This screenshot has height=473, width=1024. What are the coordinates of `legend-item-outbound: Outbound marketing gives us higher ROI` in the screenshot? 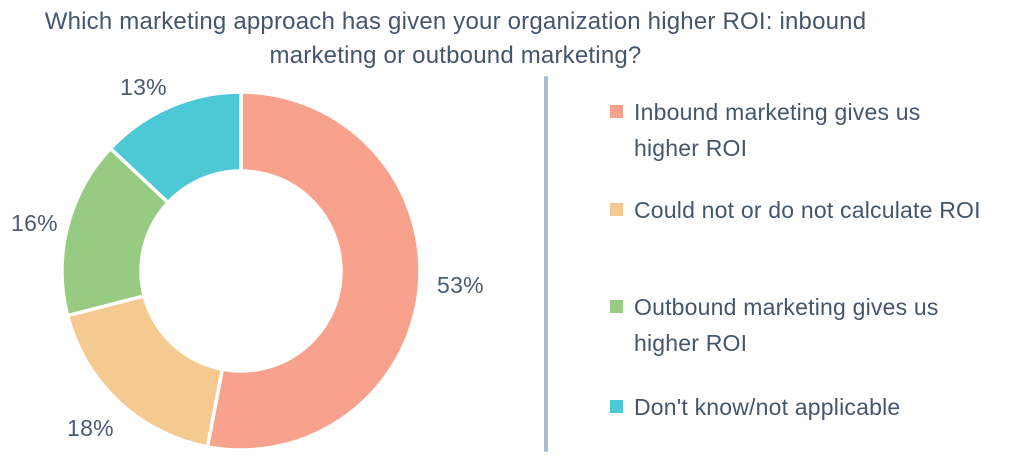 It's located at (774, 325).